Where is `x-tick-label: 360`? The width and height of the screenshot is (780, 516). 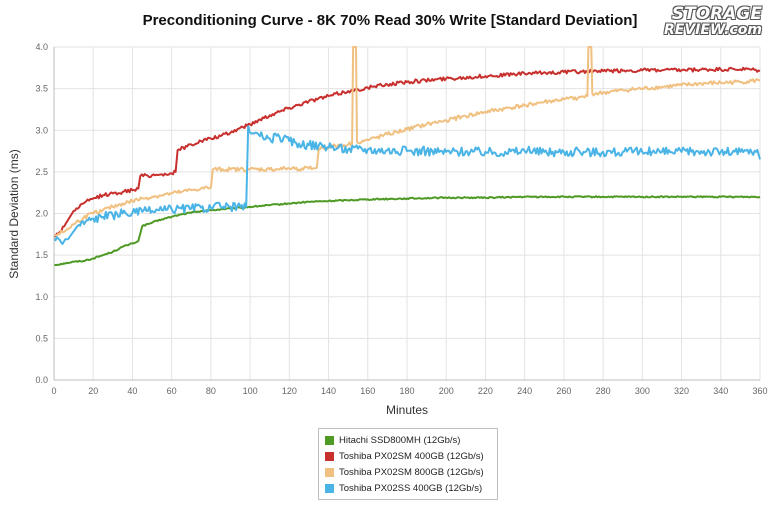 x-tick-label: 360 is located at coordinates (759, 391).